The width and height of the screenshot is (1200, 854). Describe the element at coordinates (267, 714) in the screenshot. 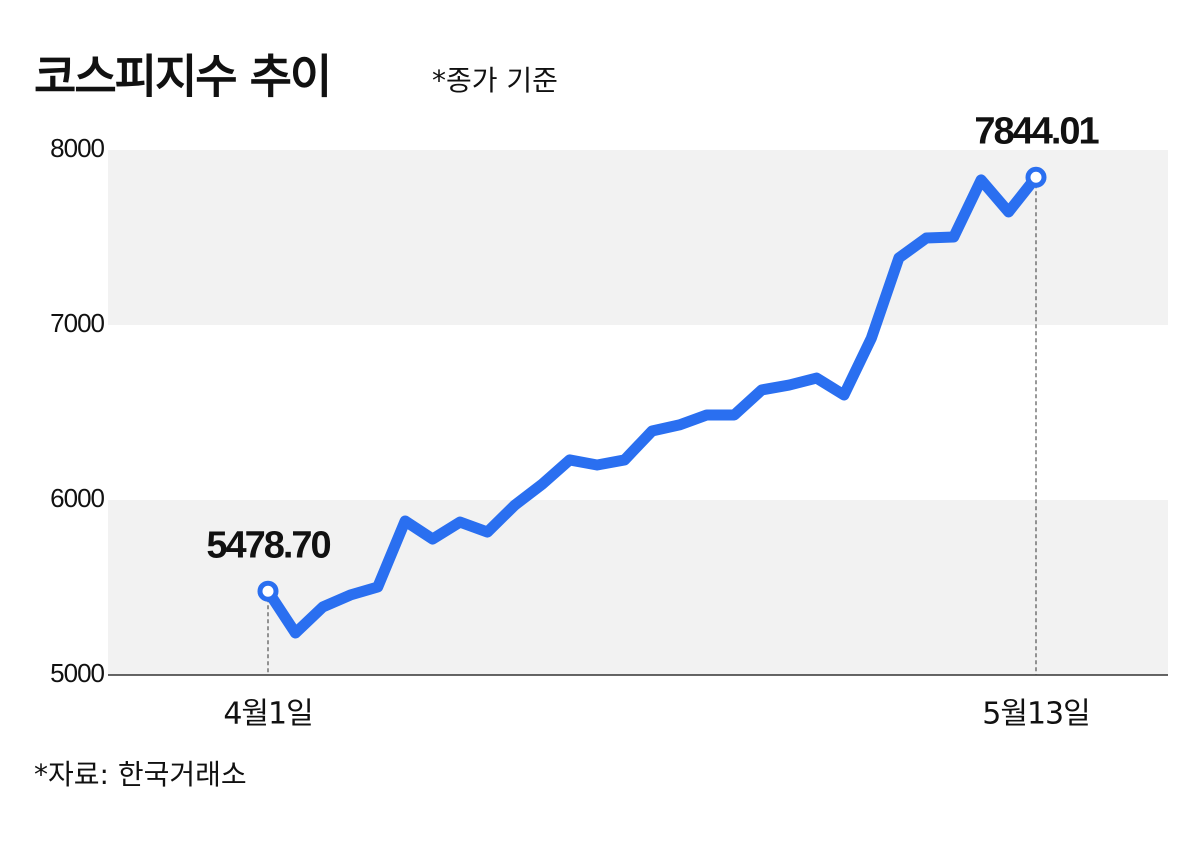

I see `x-tick-label: 4월1일` at that location.